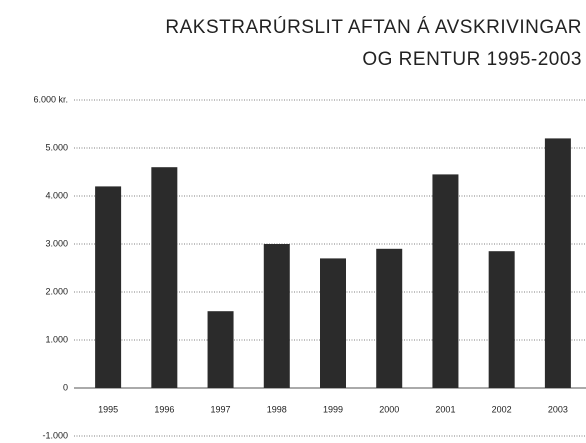  What do you see at coordinates (50, 99) in the screenshot?
I see `y-tick-label: 6.000 kr.` at bounding box center [50, 99].